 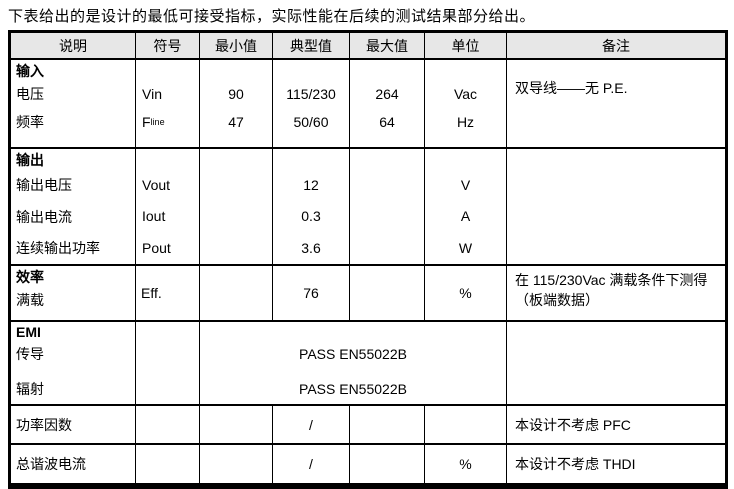 What do you see at coordinates (30, 71) in the screenshot?
I see `input-section-title: 输入` at bounding box center [30, 71].